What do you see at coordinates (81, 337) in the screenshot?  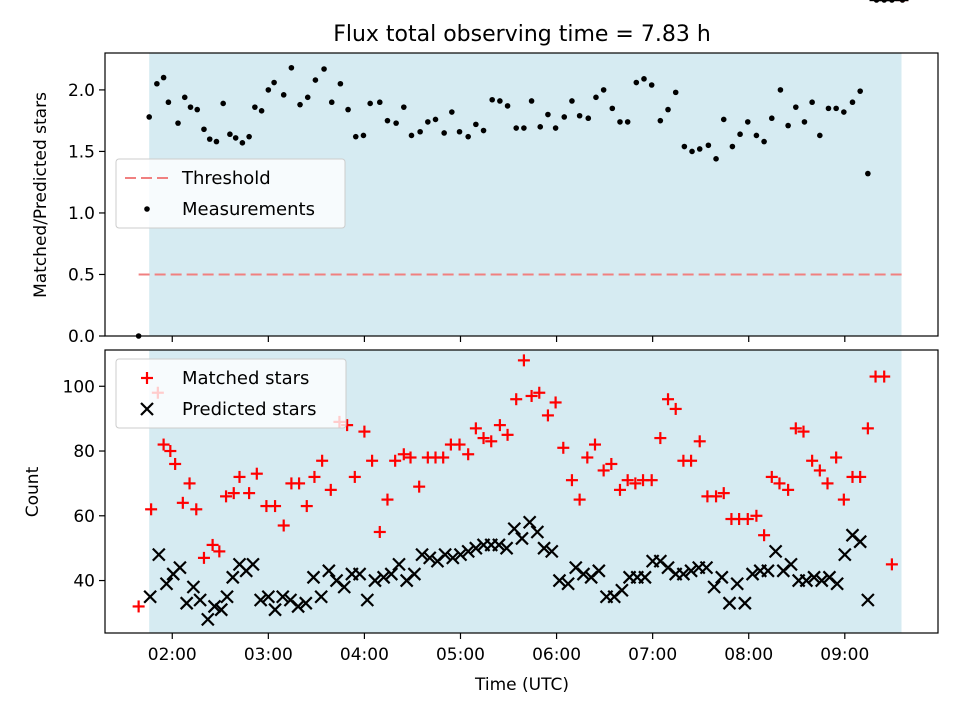 I see `y-tick-label: 0.0` at bounding box center [81, 337].